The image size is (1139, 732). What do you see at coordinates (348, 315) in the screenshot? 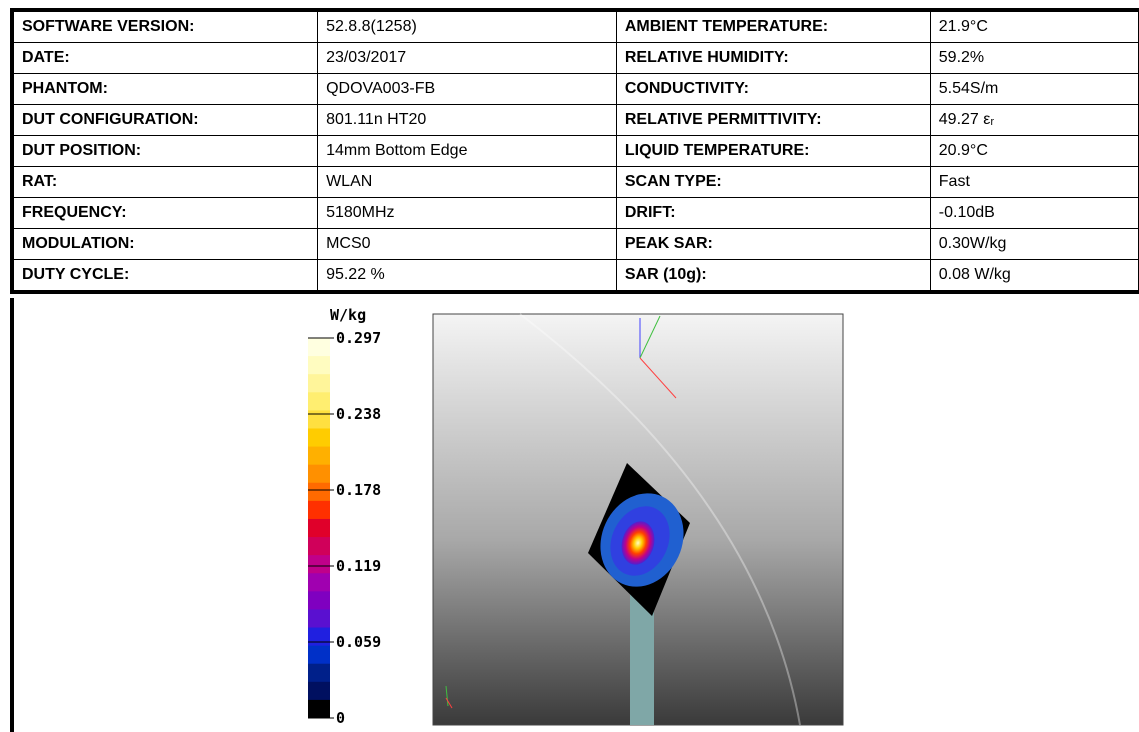
I see `scale-unit: W/kg` at bounding box center [348, 315].